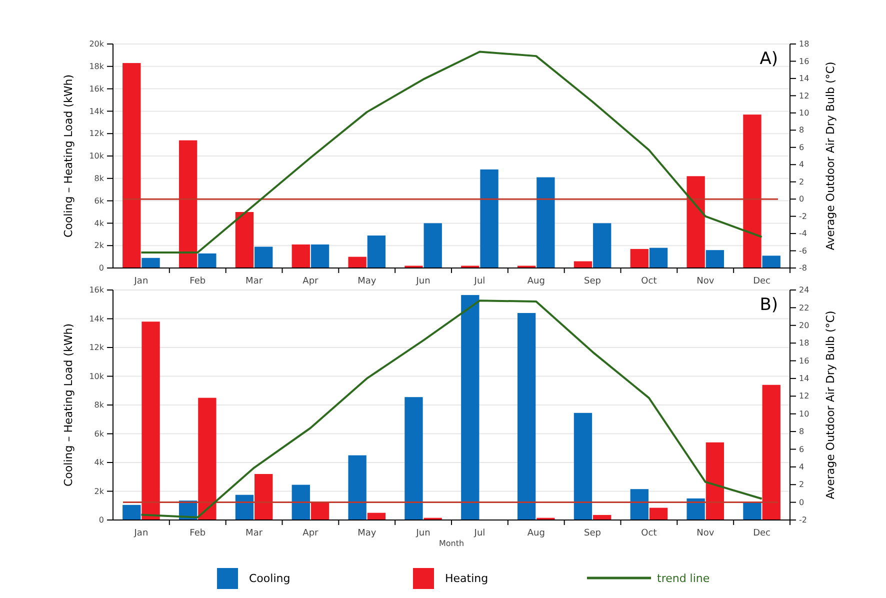  I want to click on annotation: B), so click(769, 305).